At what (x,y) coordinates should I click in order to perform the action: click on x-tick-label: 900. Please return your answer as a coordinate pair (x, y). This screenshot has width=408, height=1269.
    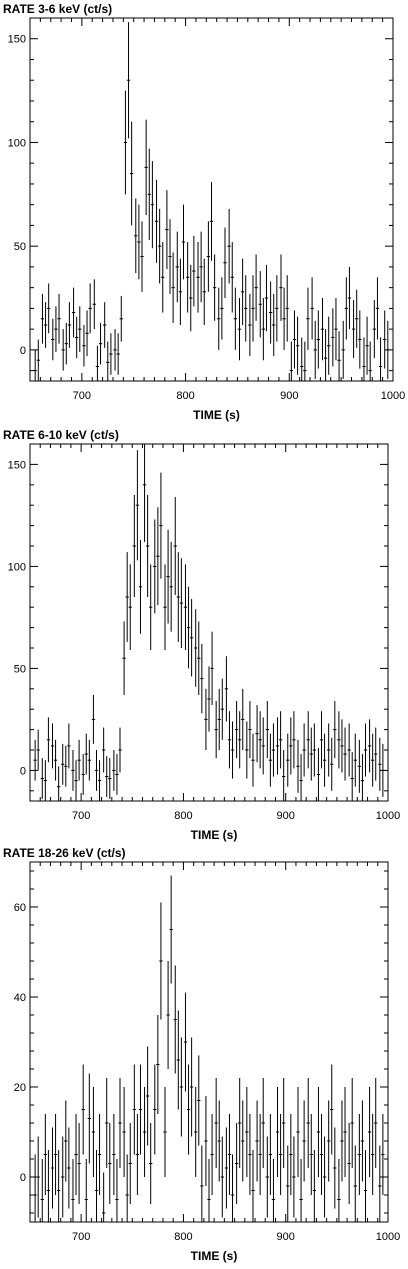
    Looking at the image, I should click on (289, 396).